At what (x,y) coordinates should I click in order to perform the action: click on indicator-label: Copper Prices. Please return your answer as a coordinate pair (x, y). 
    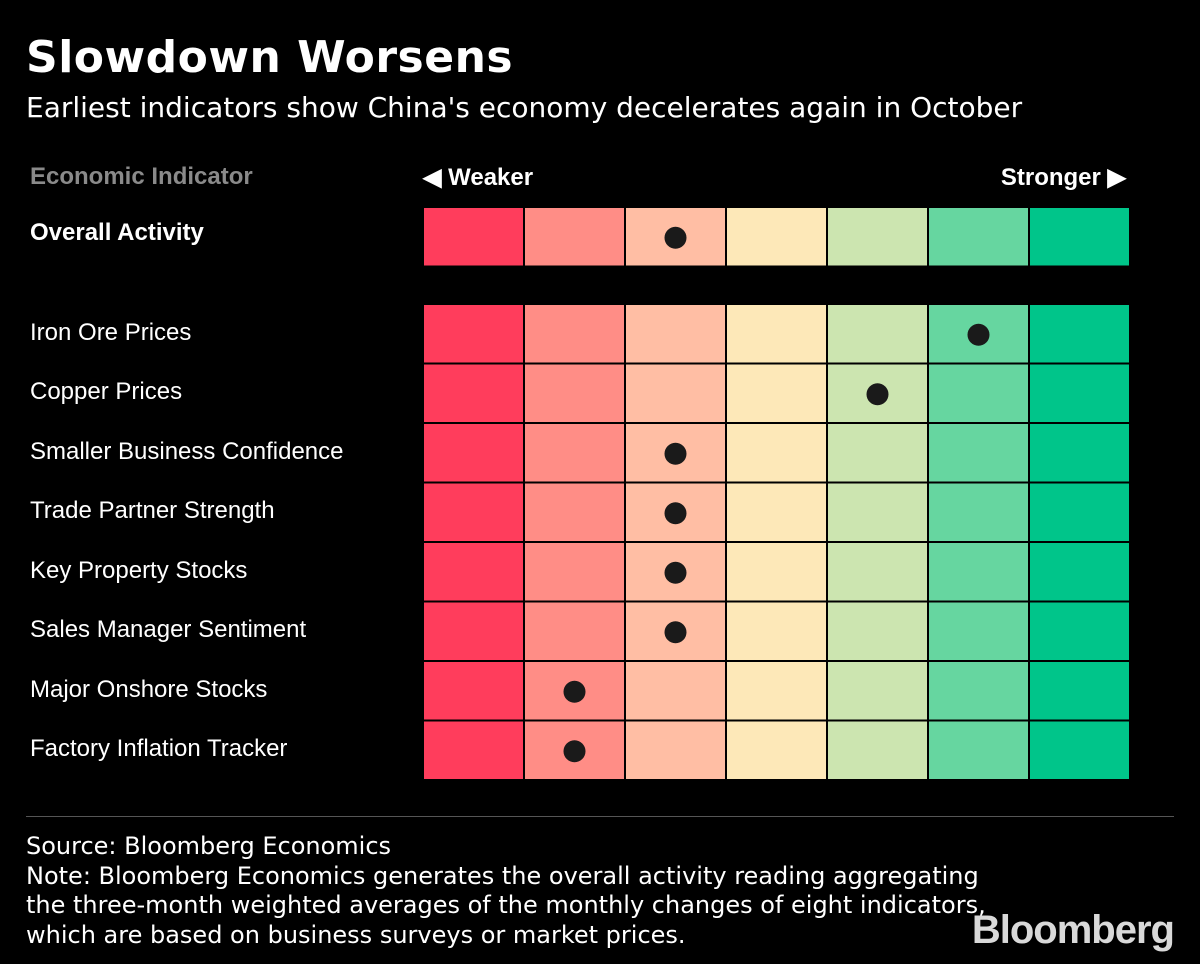
    Looking at the image, I should click on (106, 391).